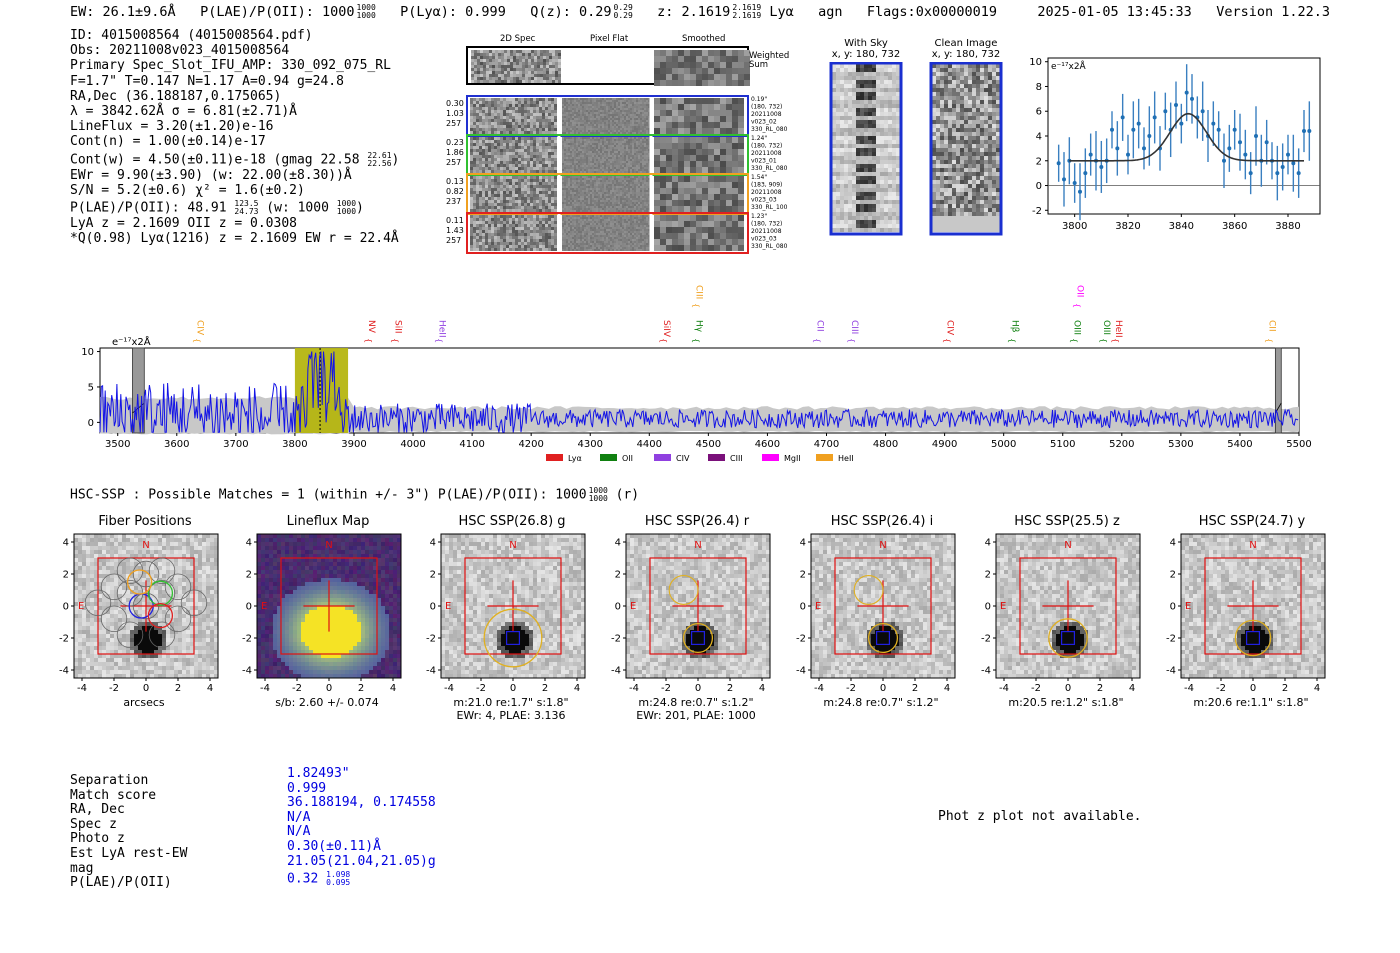 Image resolution: width=1400 pixels, height=953 pixels. What do you see at coordinates (168, 142) in the screenshot?
I see `info-contn: Cont(n) = 1.00(±0.14)e-17` at bounding box center [168, 142].